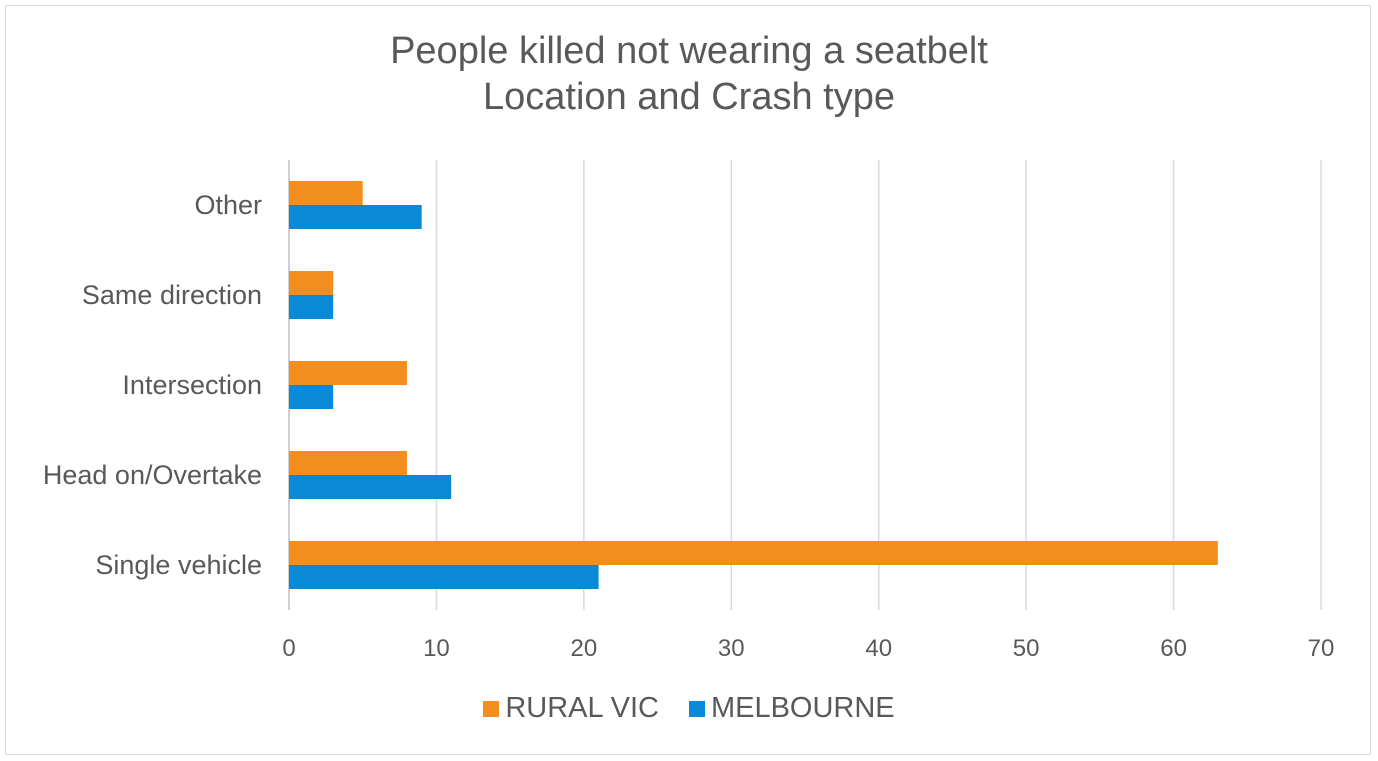  I want to click on legend-label-melbourne: MELBOURNE, so click(802, 708).